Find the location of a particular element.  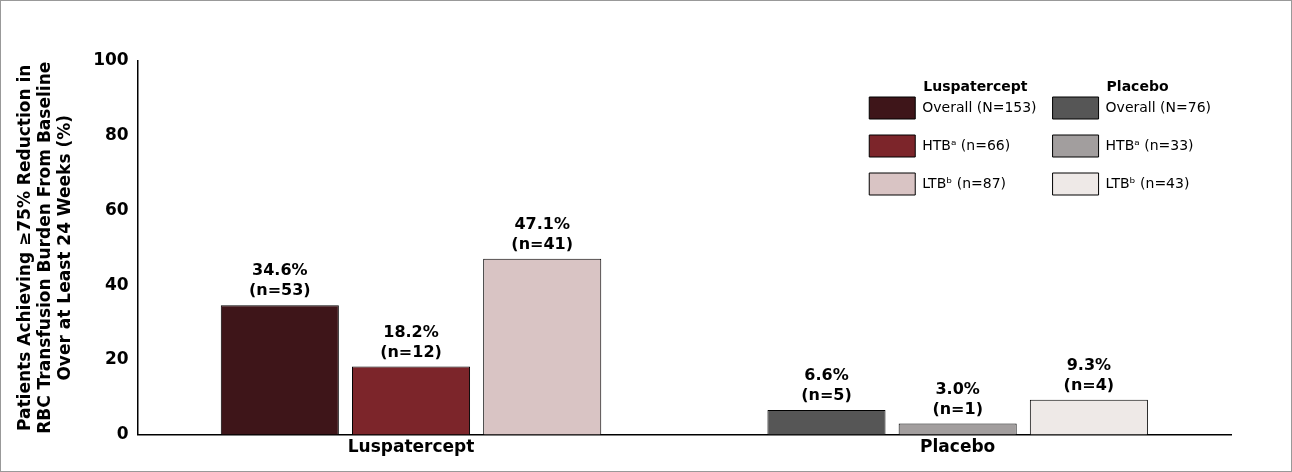

data-label: 18.2% (n=12) is located at coordinates (411, 341).